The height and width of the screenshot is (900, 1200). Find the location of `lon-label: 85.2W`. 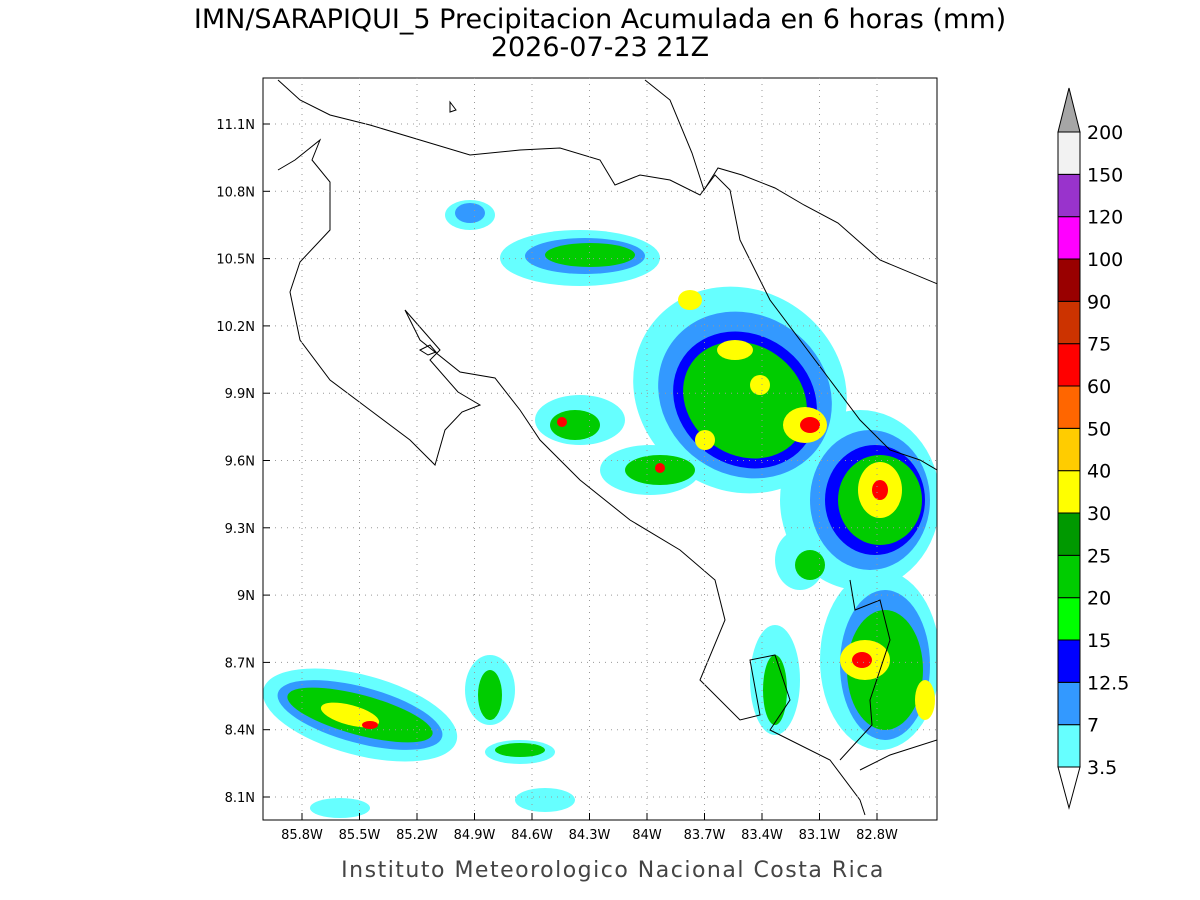

lon-label: 85.2W is located at coordinates (417, 835).